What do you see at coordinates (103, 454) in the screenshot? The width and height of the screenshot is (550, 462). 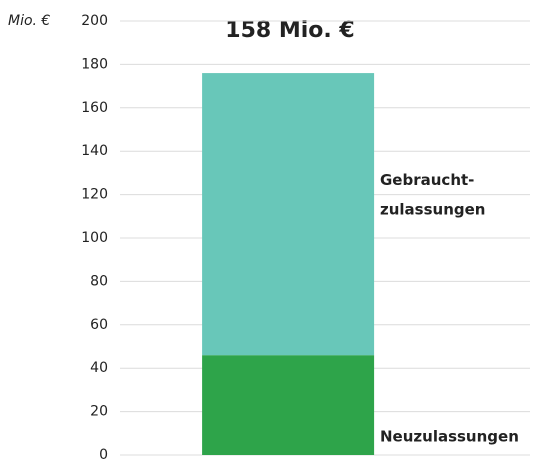 I see `y-tick-label: 0` at bounding box center [103, 454].